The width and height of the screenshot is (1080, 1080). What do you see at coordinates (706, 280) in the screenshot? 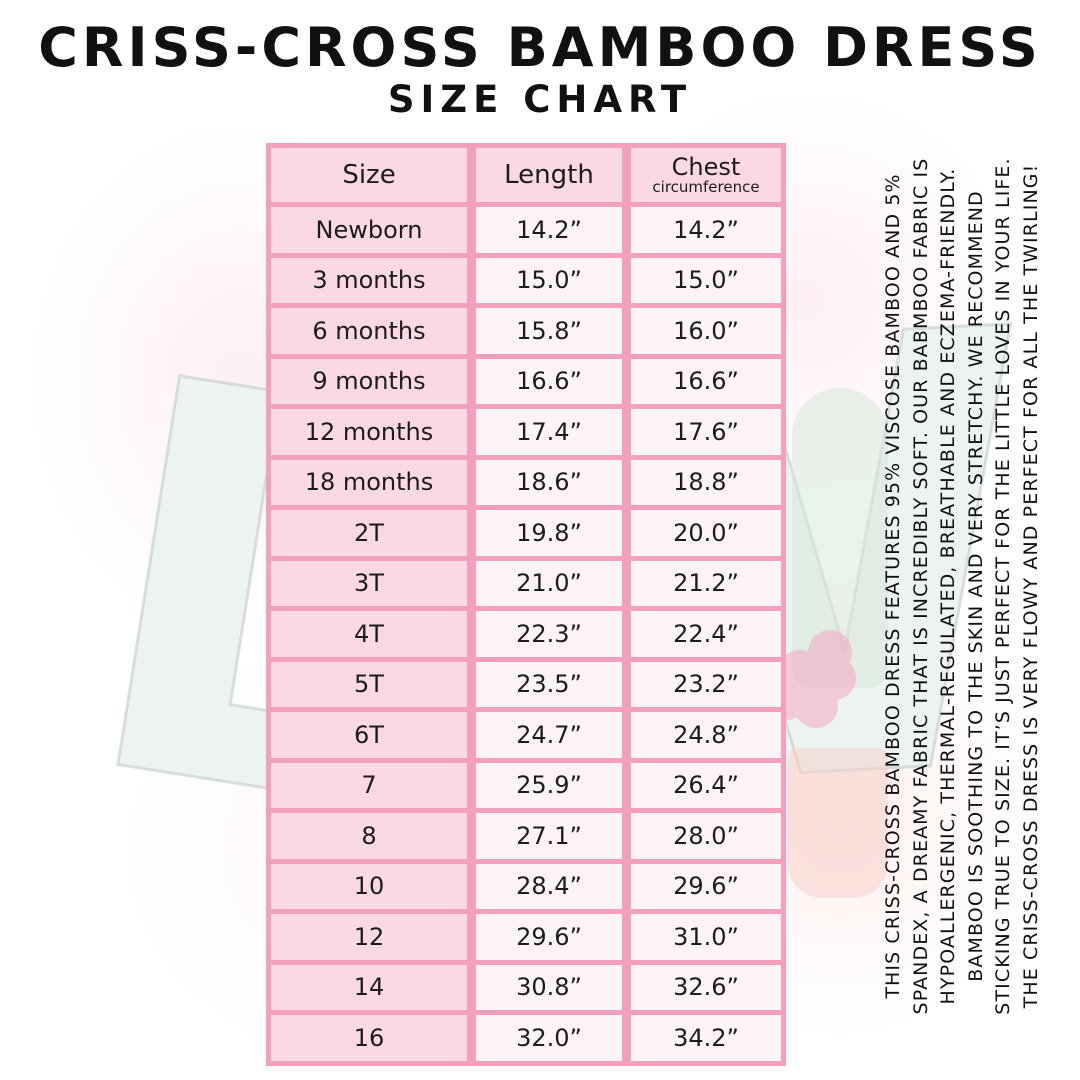
I see `row-1-chest-cell: 15.0”` at bounding box center [706, 280].